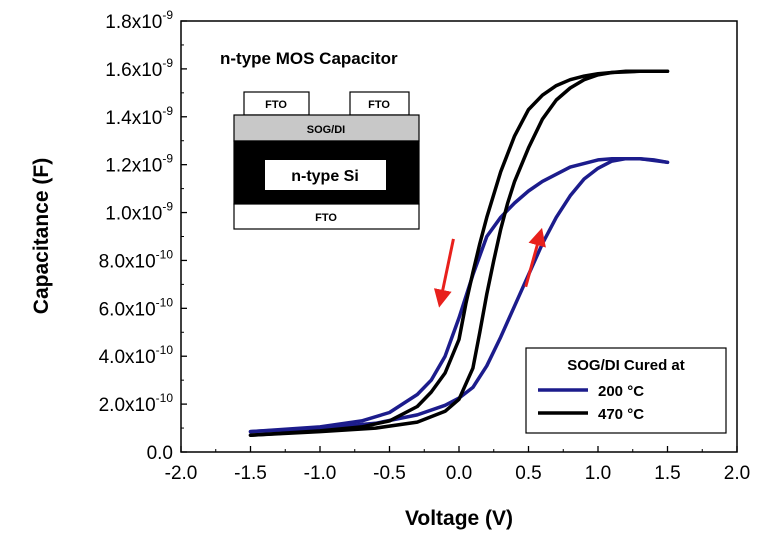  I want to click on x-tick-label: -0.5, so click(389, 473).